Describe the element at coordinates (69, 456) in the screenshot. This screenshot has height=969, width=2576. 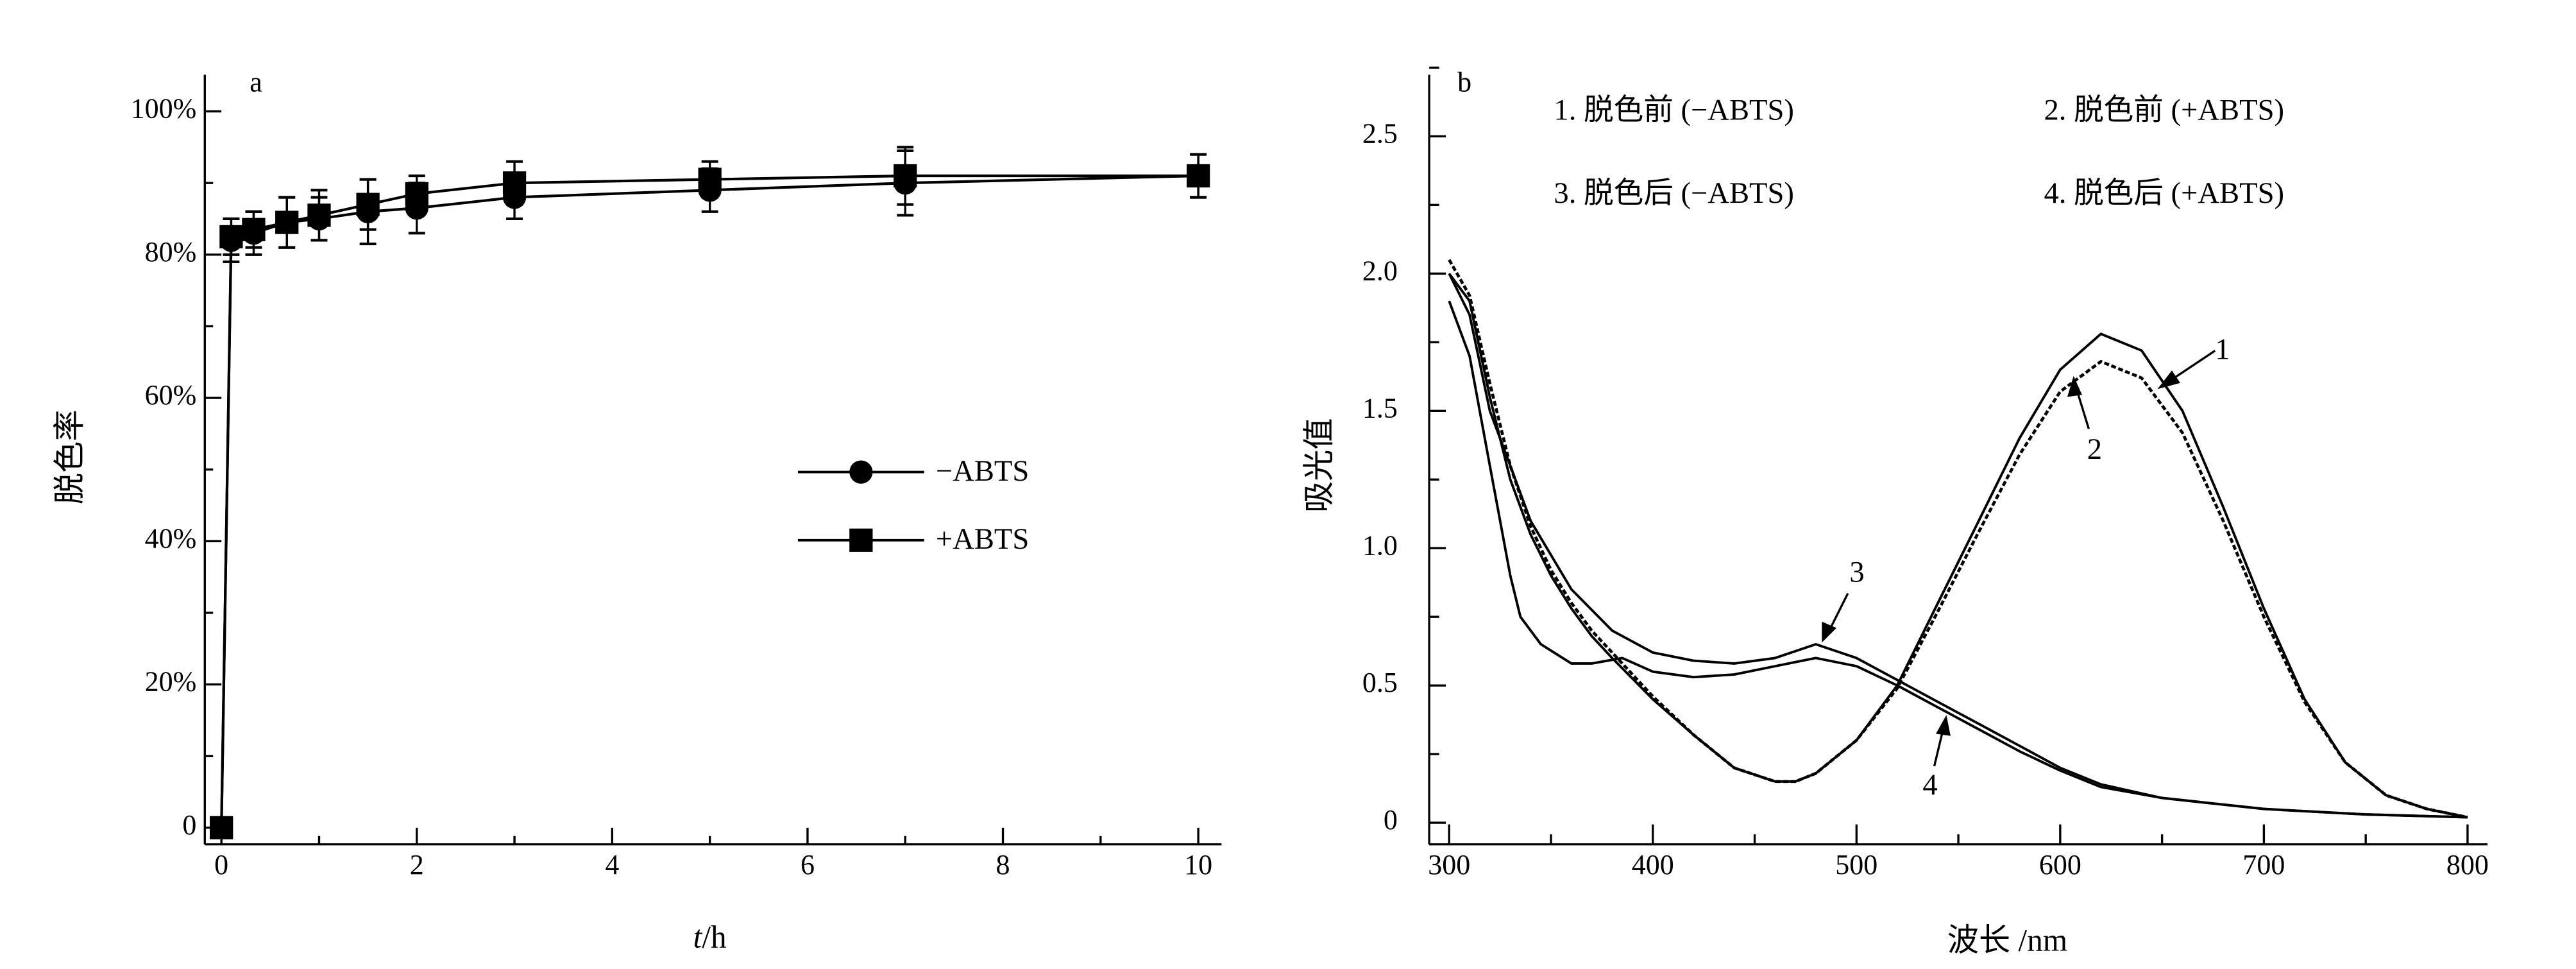
I see `panel-a-ylabel: 脱色率` at that location.